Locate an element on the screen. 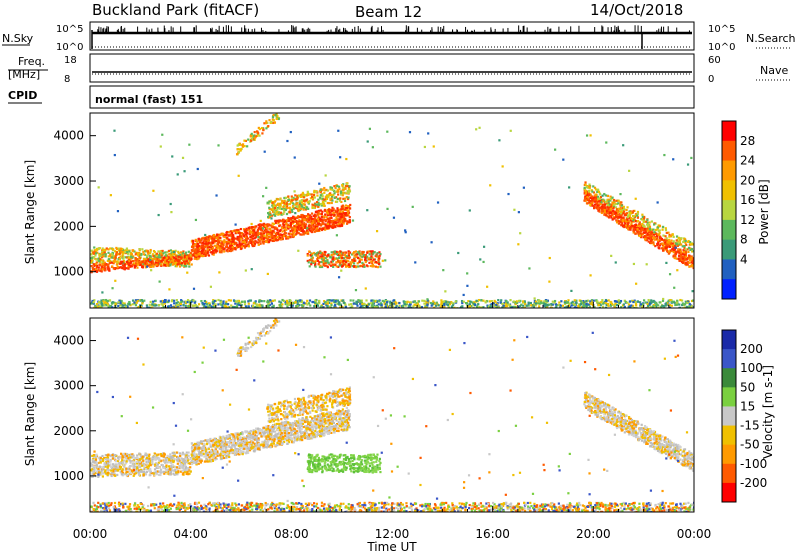  nsky-label: N.Sky is located at coordinates (18, 38).